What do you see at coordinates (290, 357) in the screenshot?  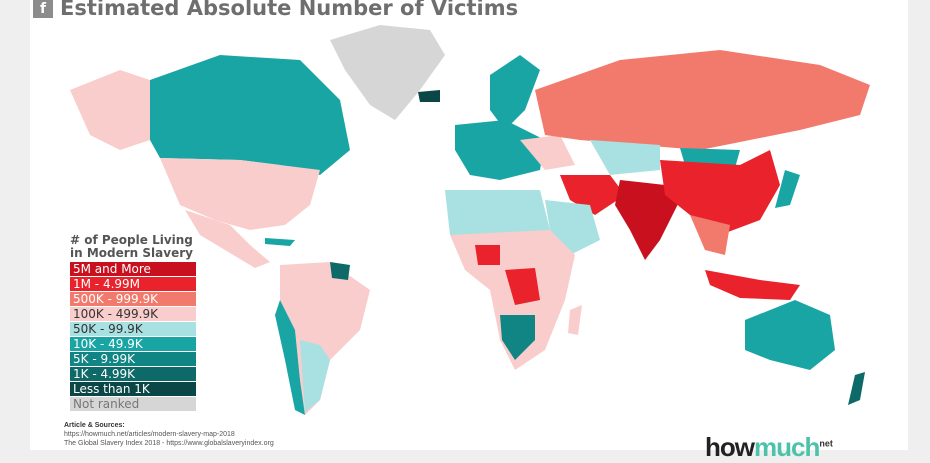 I see `region-peru-chile` at bounding box center [290, 357].